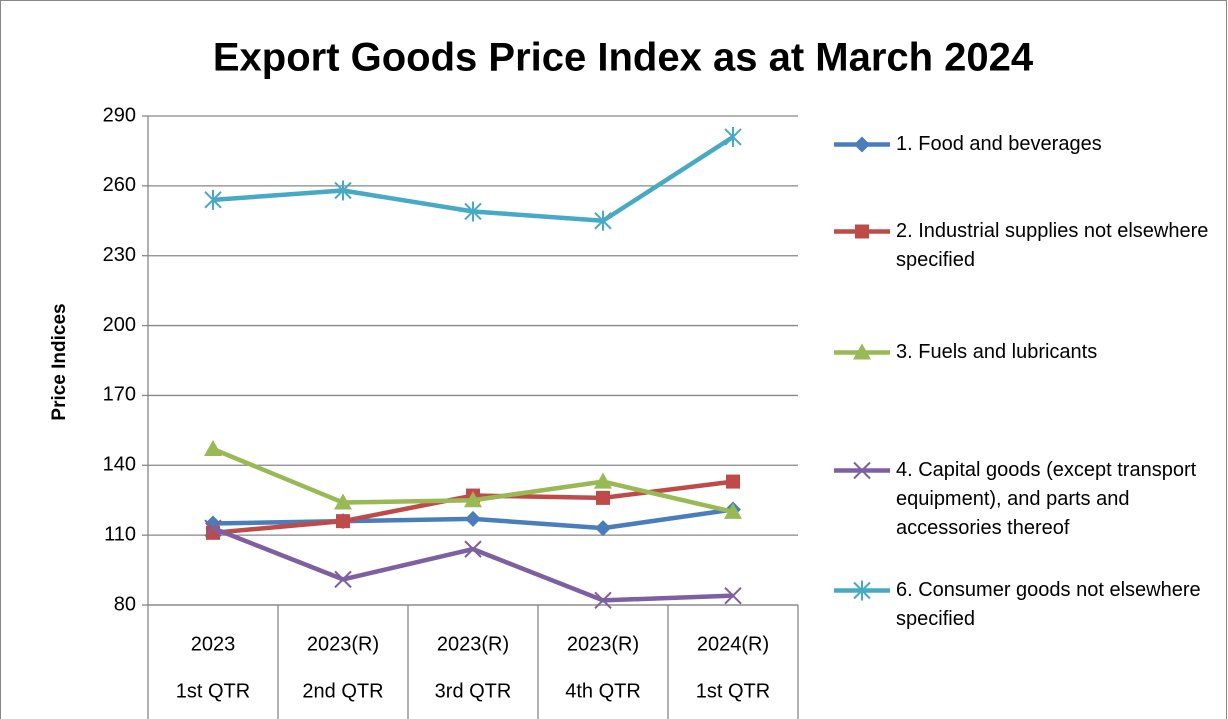 This screenshot has width=1228, height=719. Describe the element at coordinates (119, 395) in the screenshot. I see `y-tick-label: 170` at that location.